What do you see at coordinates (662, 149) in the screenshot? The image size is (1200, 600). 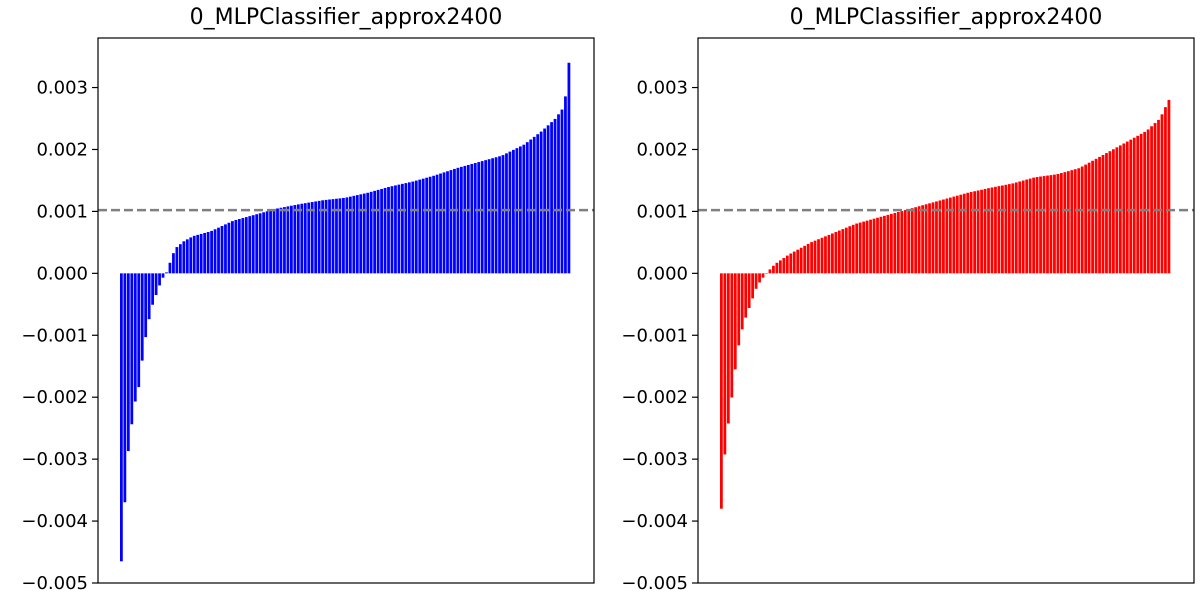 I see `y-tick-label: 0.002` at bounding box center [662, 149].